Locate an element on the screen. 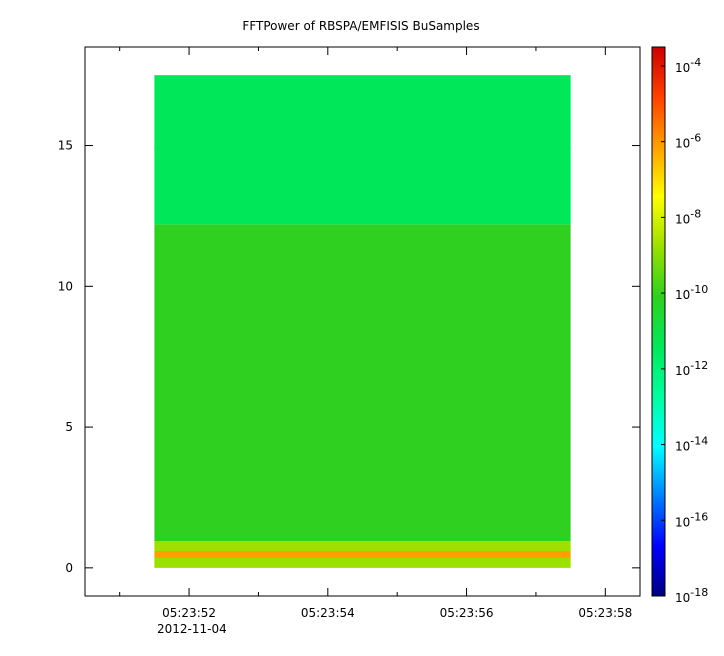 The image size is (724, 656). y-tick-label: 0 is located at coordinates (69, 568).